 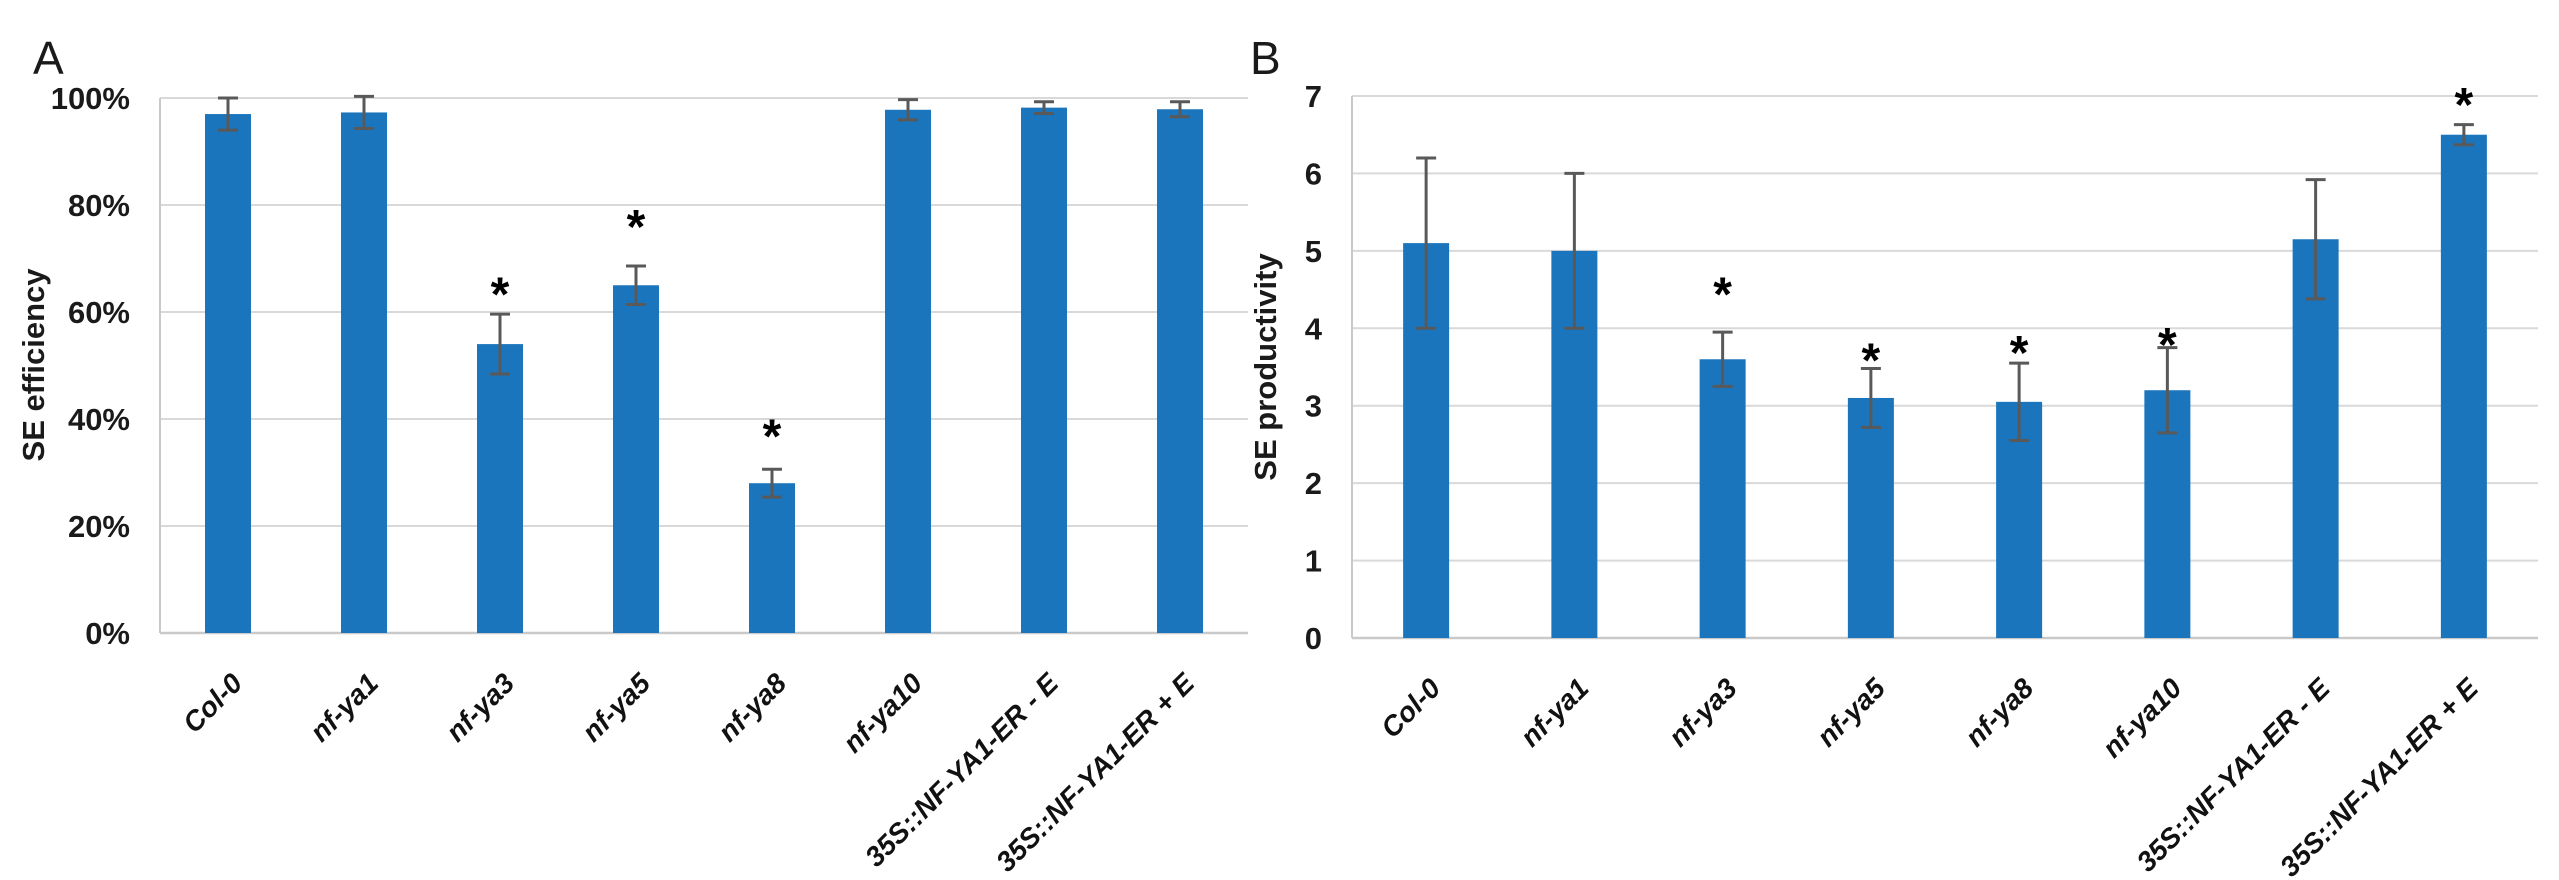 What do you see at coordinates (48, 58) in the screenshot?
I see `panel-label: A` at bounding box center [48, 58].